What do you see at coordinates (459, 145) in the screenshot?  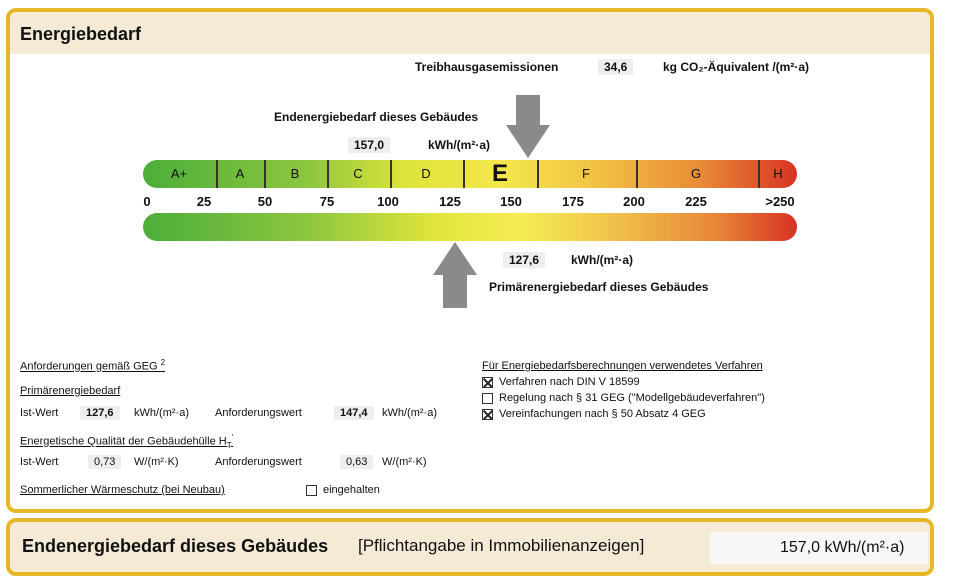 I see `end-energy-unit: kWh/(m²·a)` at bounding box center [459, 145].